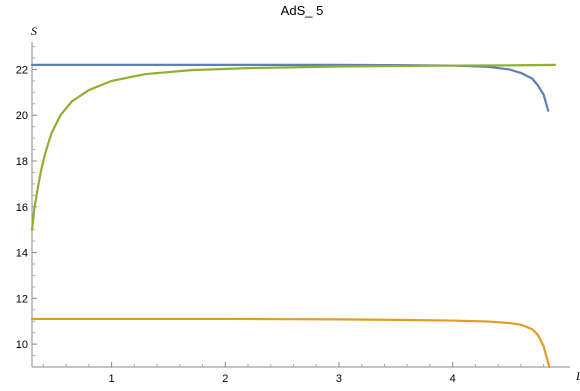 This screenshot has width=580, height=391. Describe the element at coordinates (34, 31) in the screenshot. I see `y-axis-label: S` at that location.